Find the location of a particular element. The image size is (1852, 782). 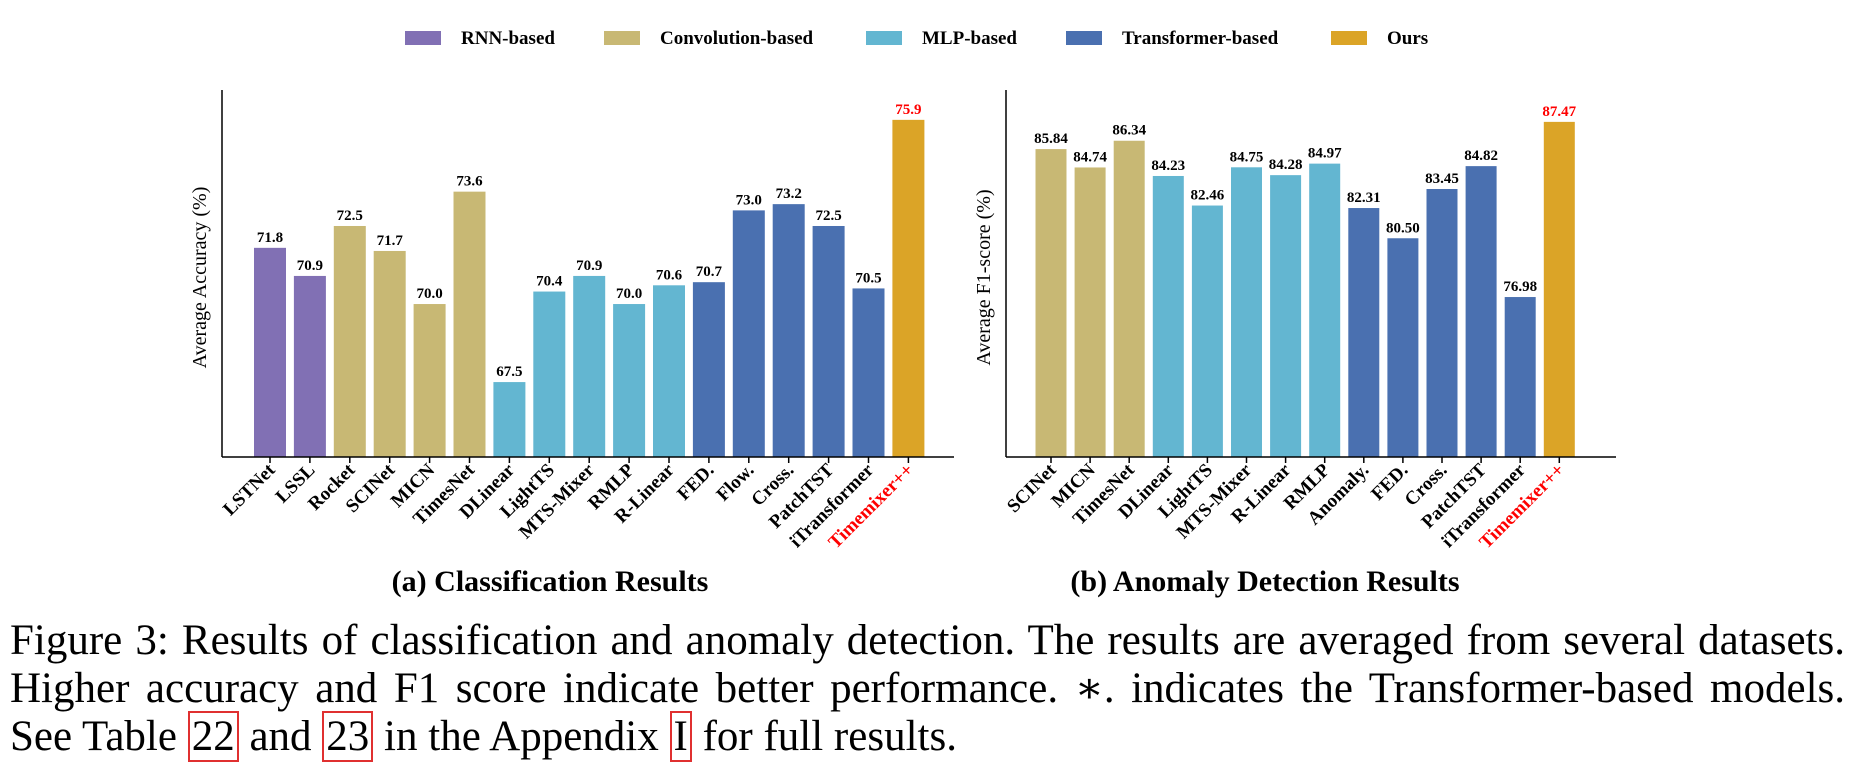

legend-swatch-transformer-based is located at coordinates (1084, 38).